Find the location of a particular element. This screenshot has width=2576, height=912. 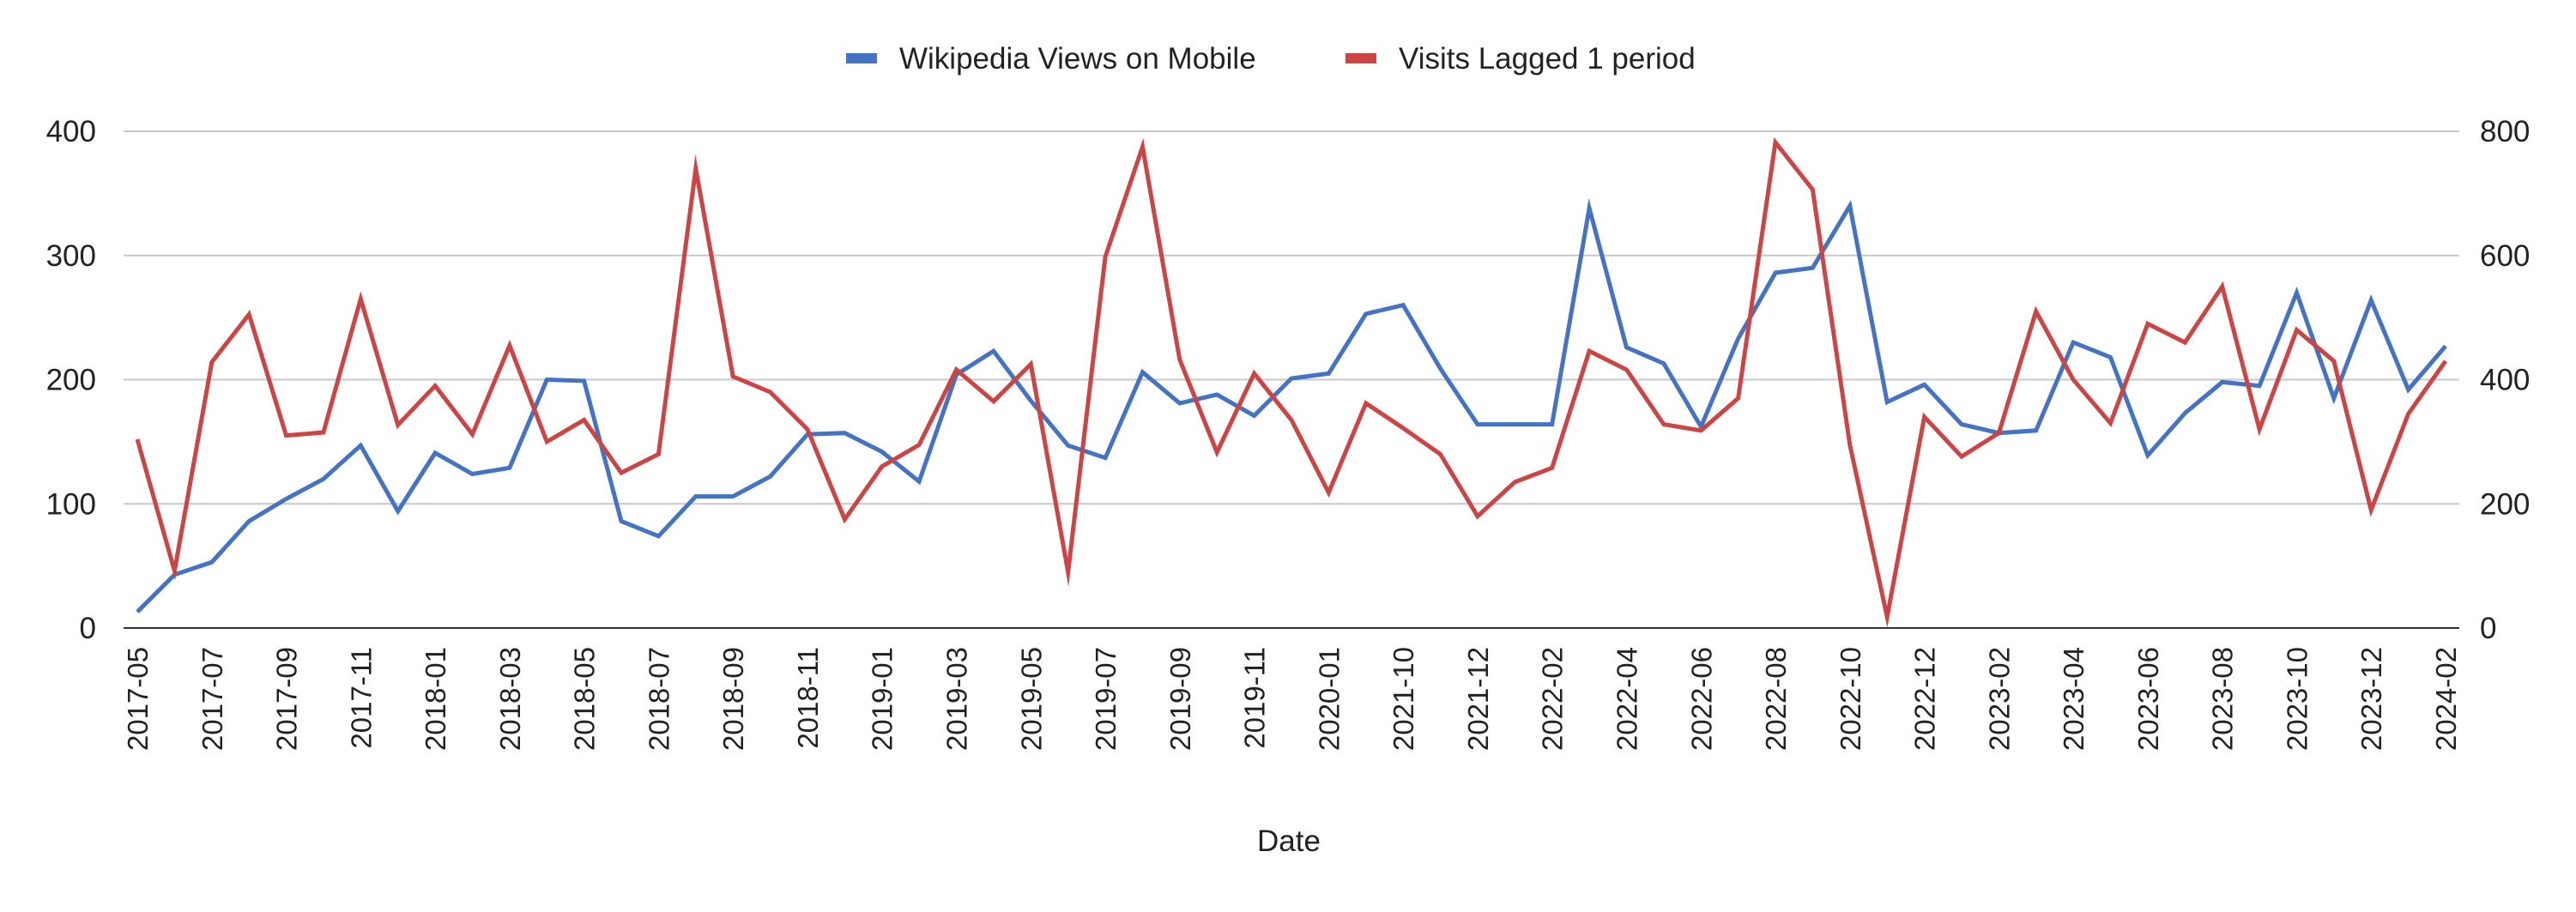

left-axis-tick-label: 100 is located at coordinates (71, 504).